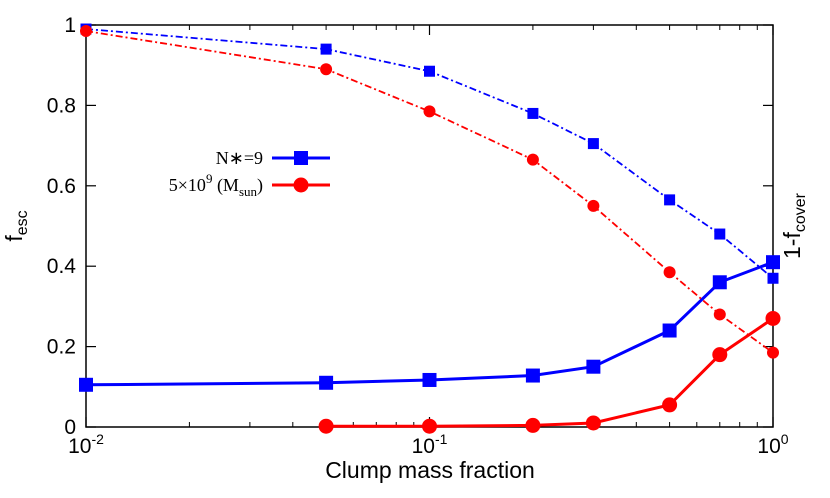 This screenshot has height=498, width=830. I want to click on legend-label: 5×109 (Msun), so click(216, 185).